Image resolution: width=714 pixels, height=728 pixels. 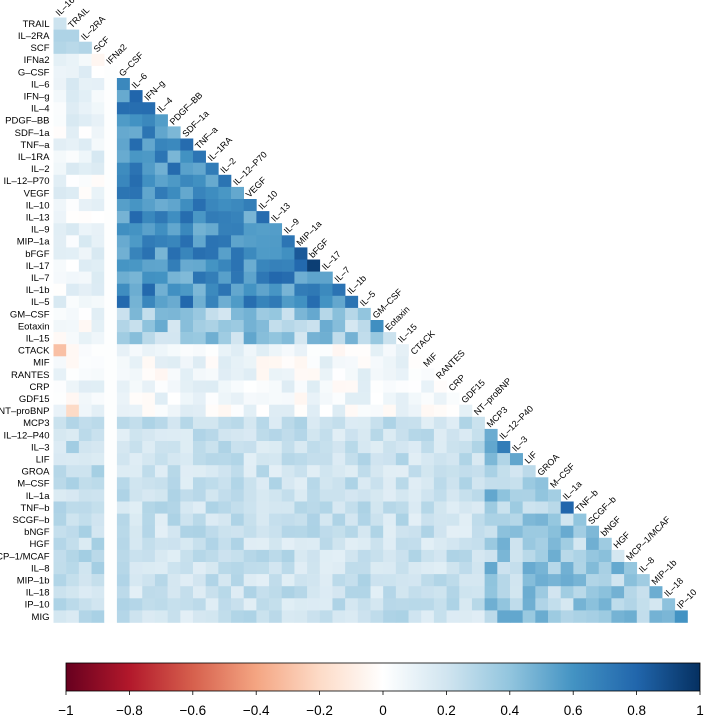 I want to click on row-label: IL–18, so click(x=38, y=593).